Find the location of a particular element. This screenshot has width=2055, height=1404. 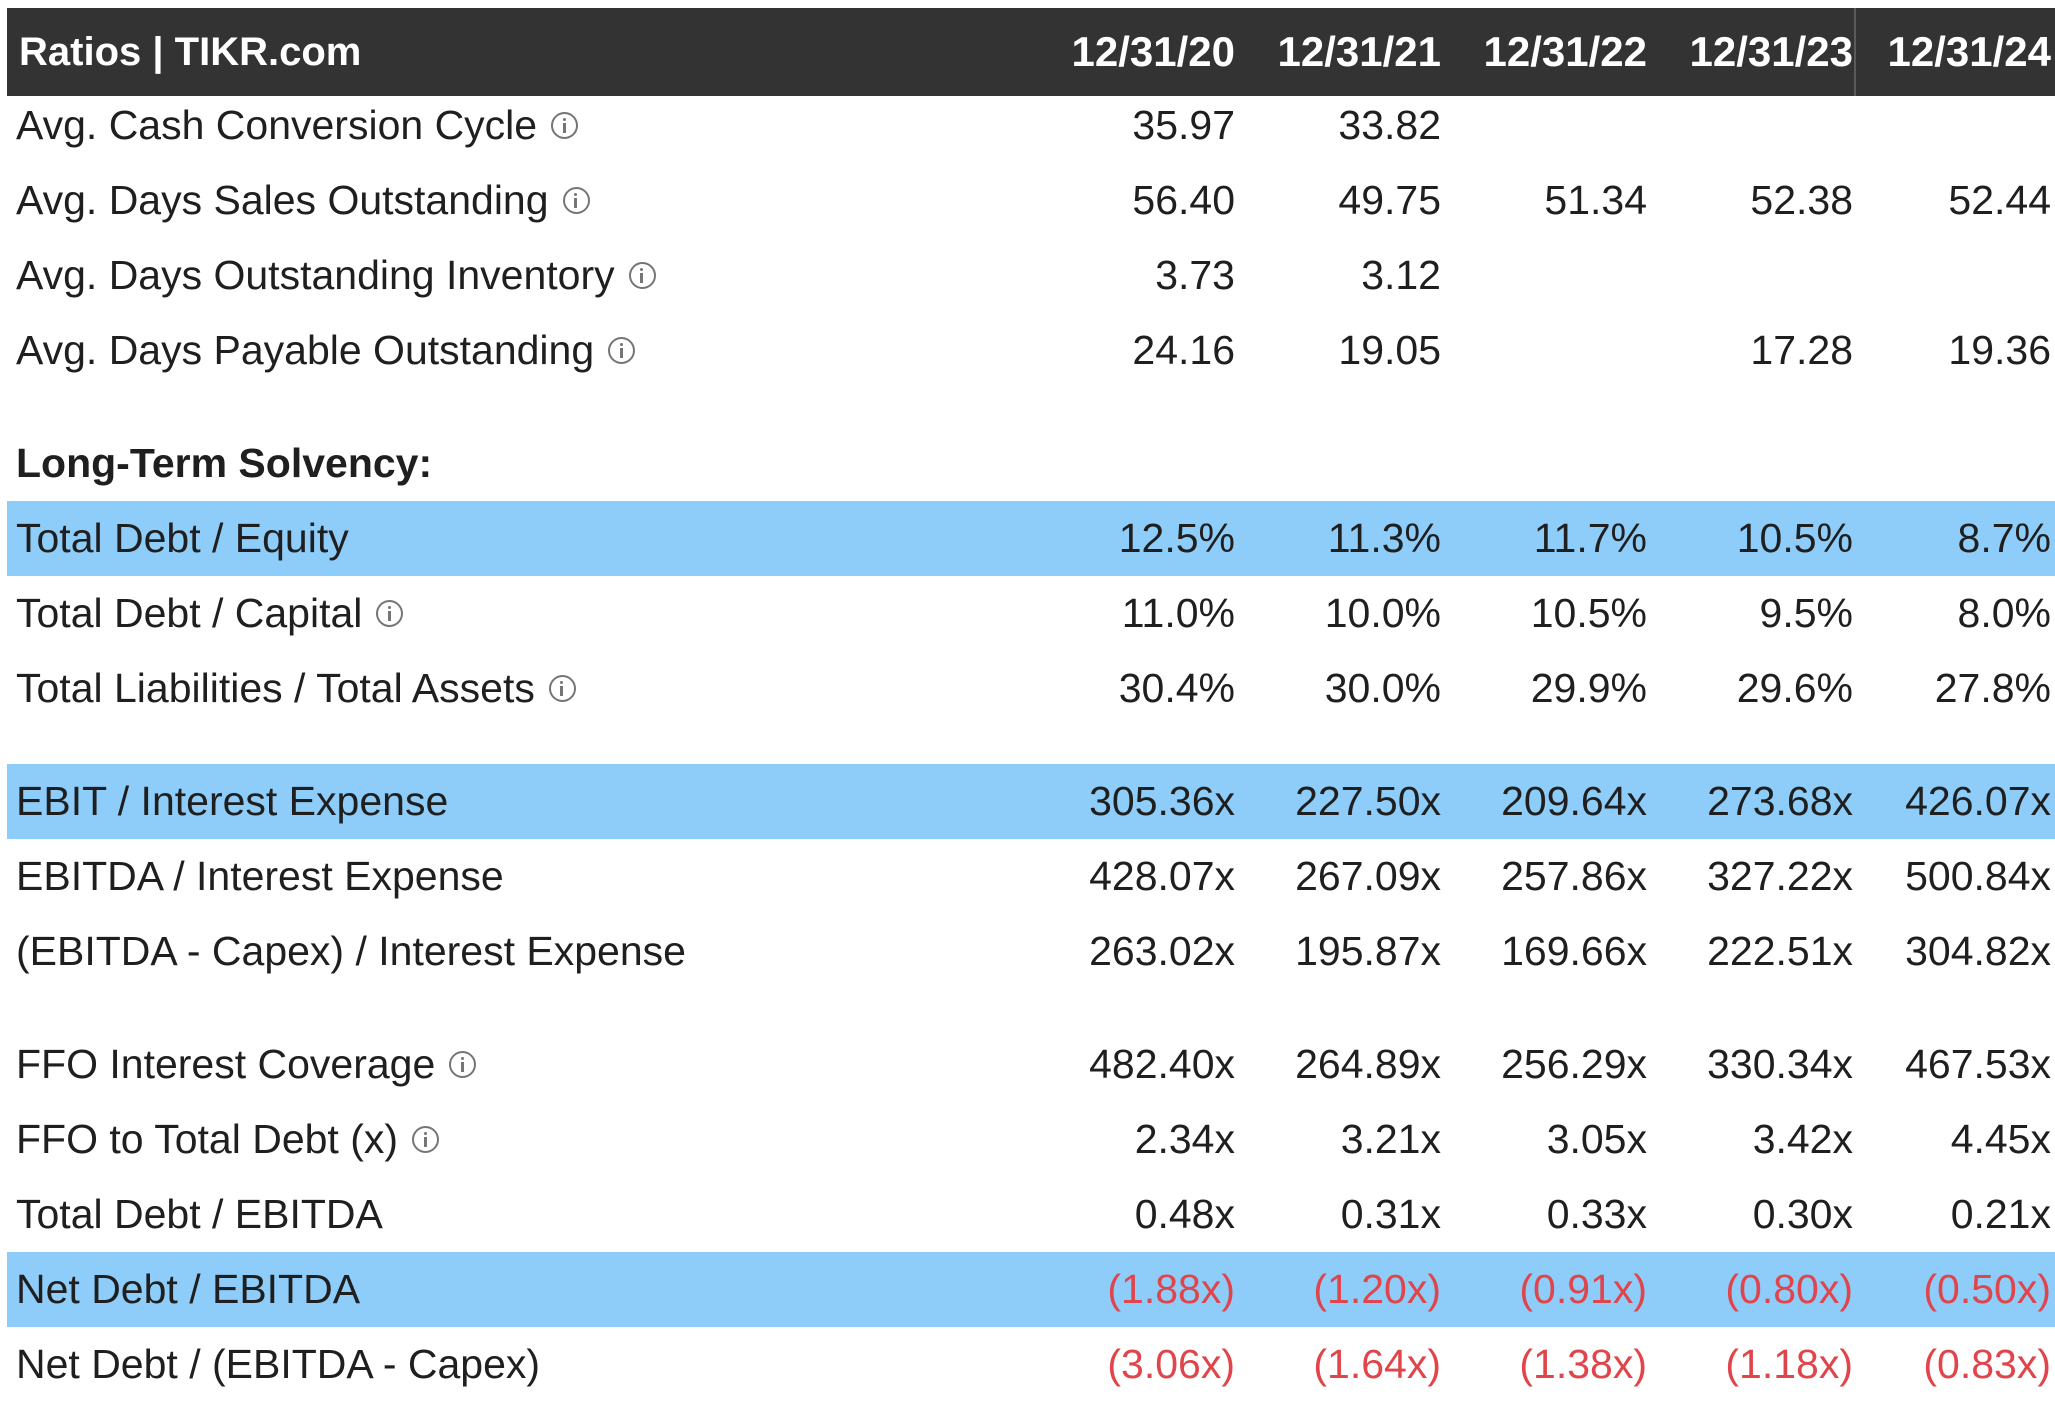

row-label: Total Debt / Equity is located at coordinates (182, 538).